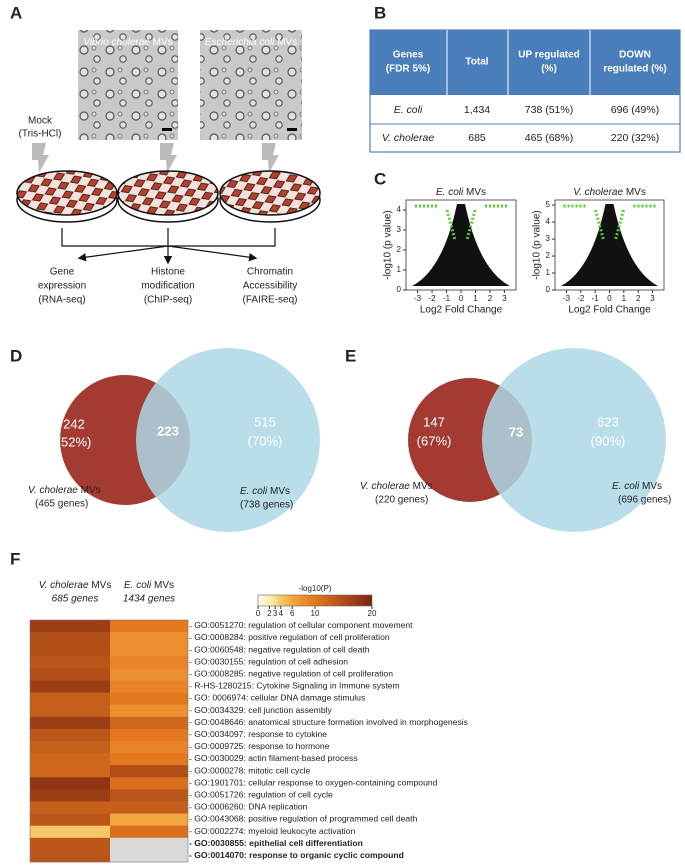  Describe the element at coordinates (275, 613) in the screenshot. I see `colorbar-tick-label: 3` at that location.